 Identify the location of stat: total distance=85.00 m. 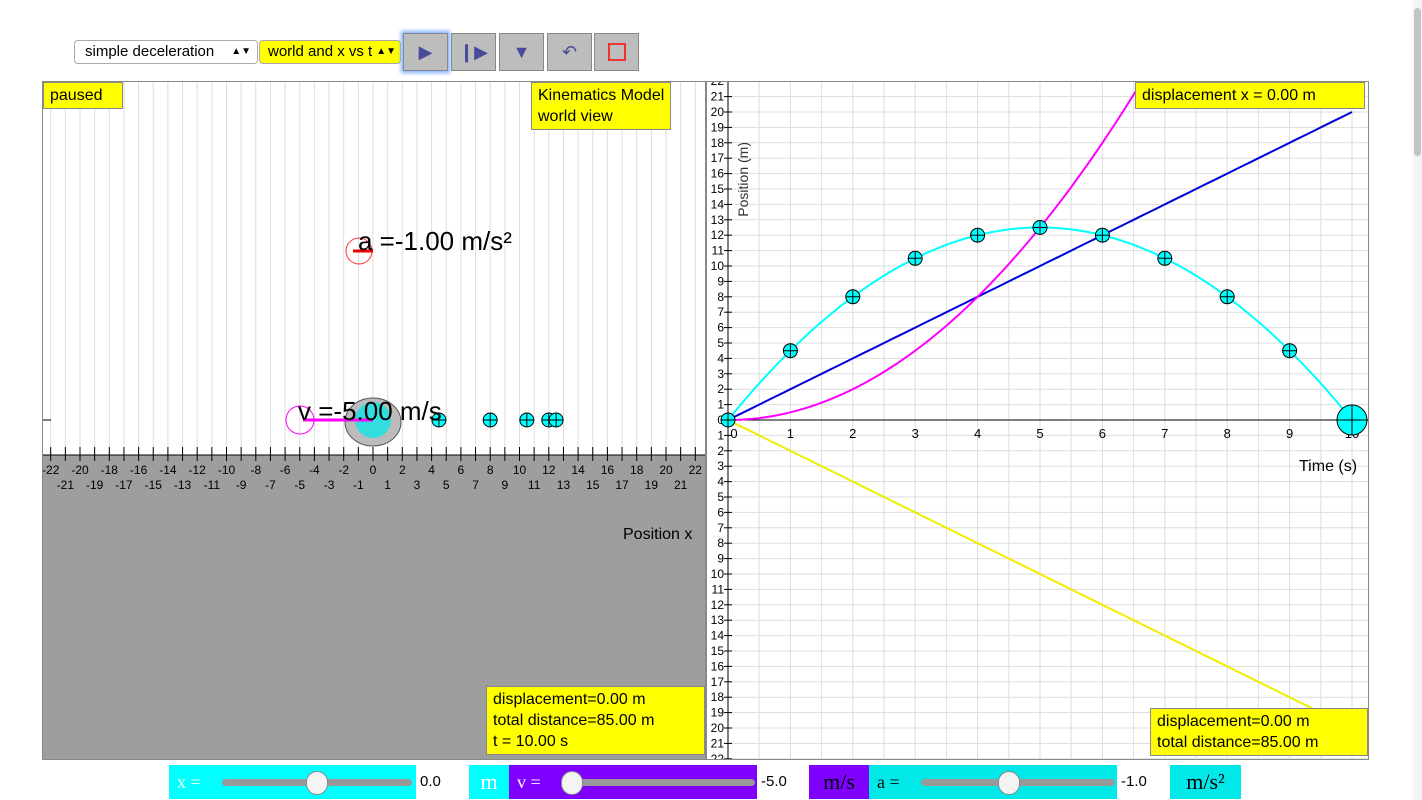
(574, 720).